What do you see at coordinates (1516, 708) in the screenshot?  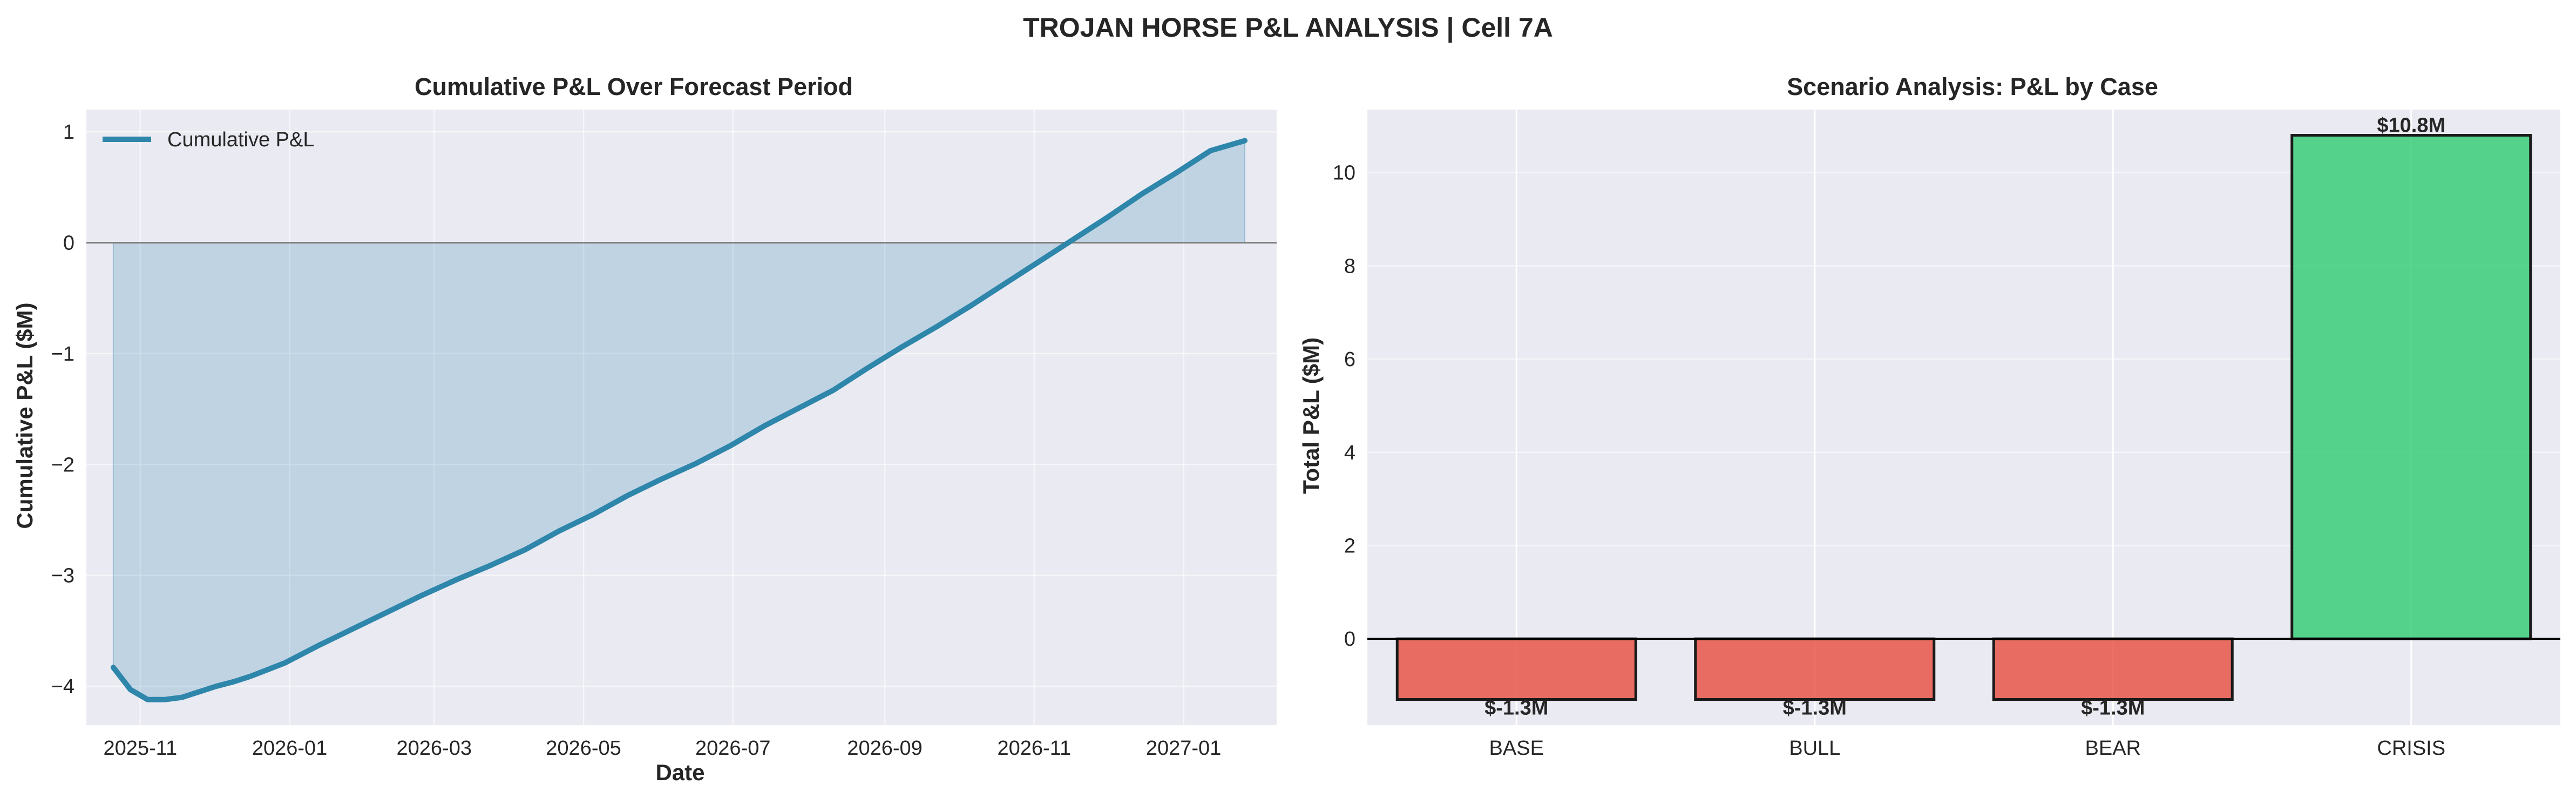 I see `bar-data-label-base: $-1.3M` at bounding box center [1516, 708].